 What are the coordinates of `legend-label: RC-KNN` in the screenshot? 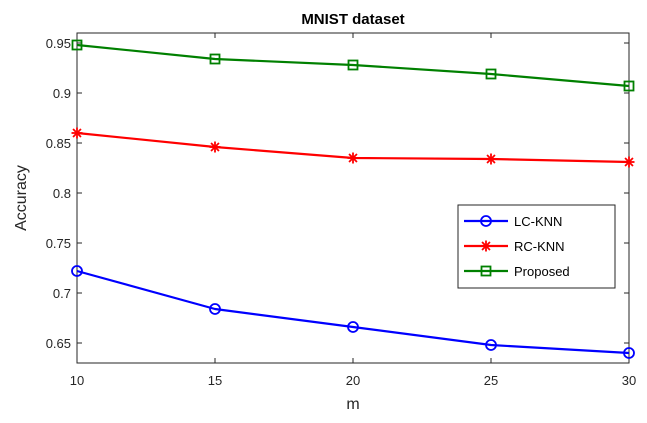 It's located at (539, 246).